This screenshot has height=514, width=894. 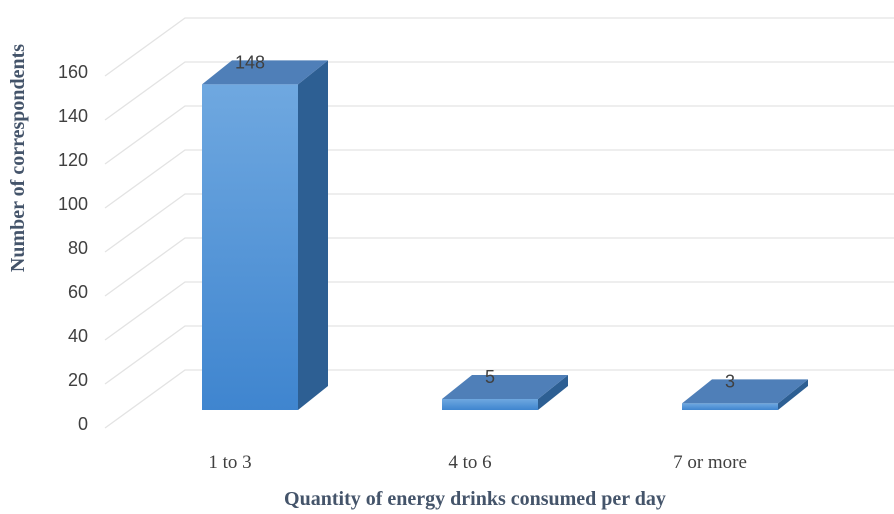 I want to click on y-tick-label: 140, so click(x=73, y=116).